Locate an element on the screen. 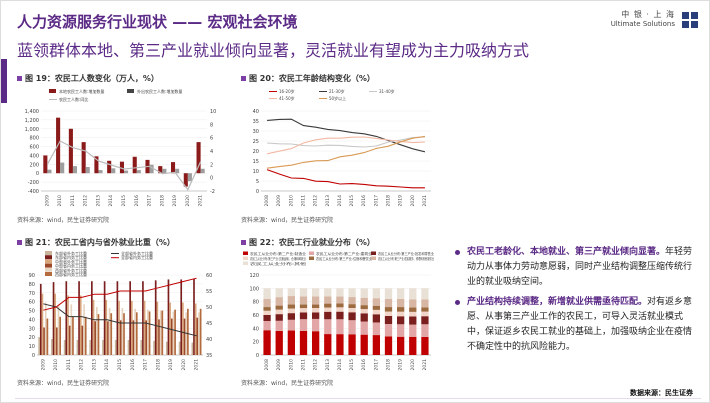 The image size is (710, 403). c21-x-tick-label: 2013 is located at coordinates (94, 365).